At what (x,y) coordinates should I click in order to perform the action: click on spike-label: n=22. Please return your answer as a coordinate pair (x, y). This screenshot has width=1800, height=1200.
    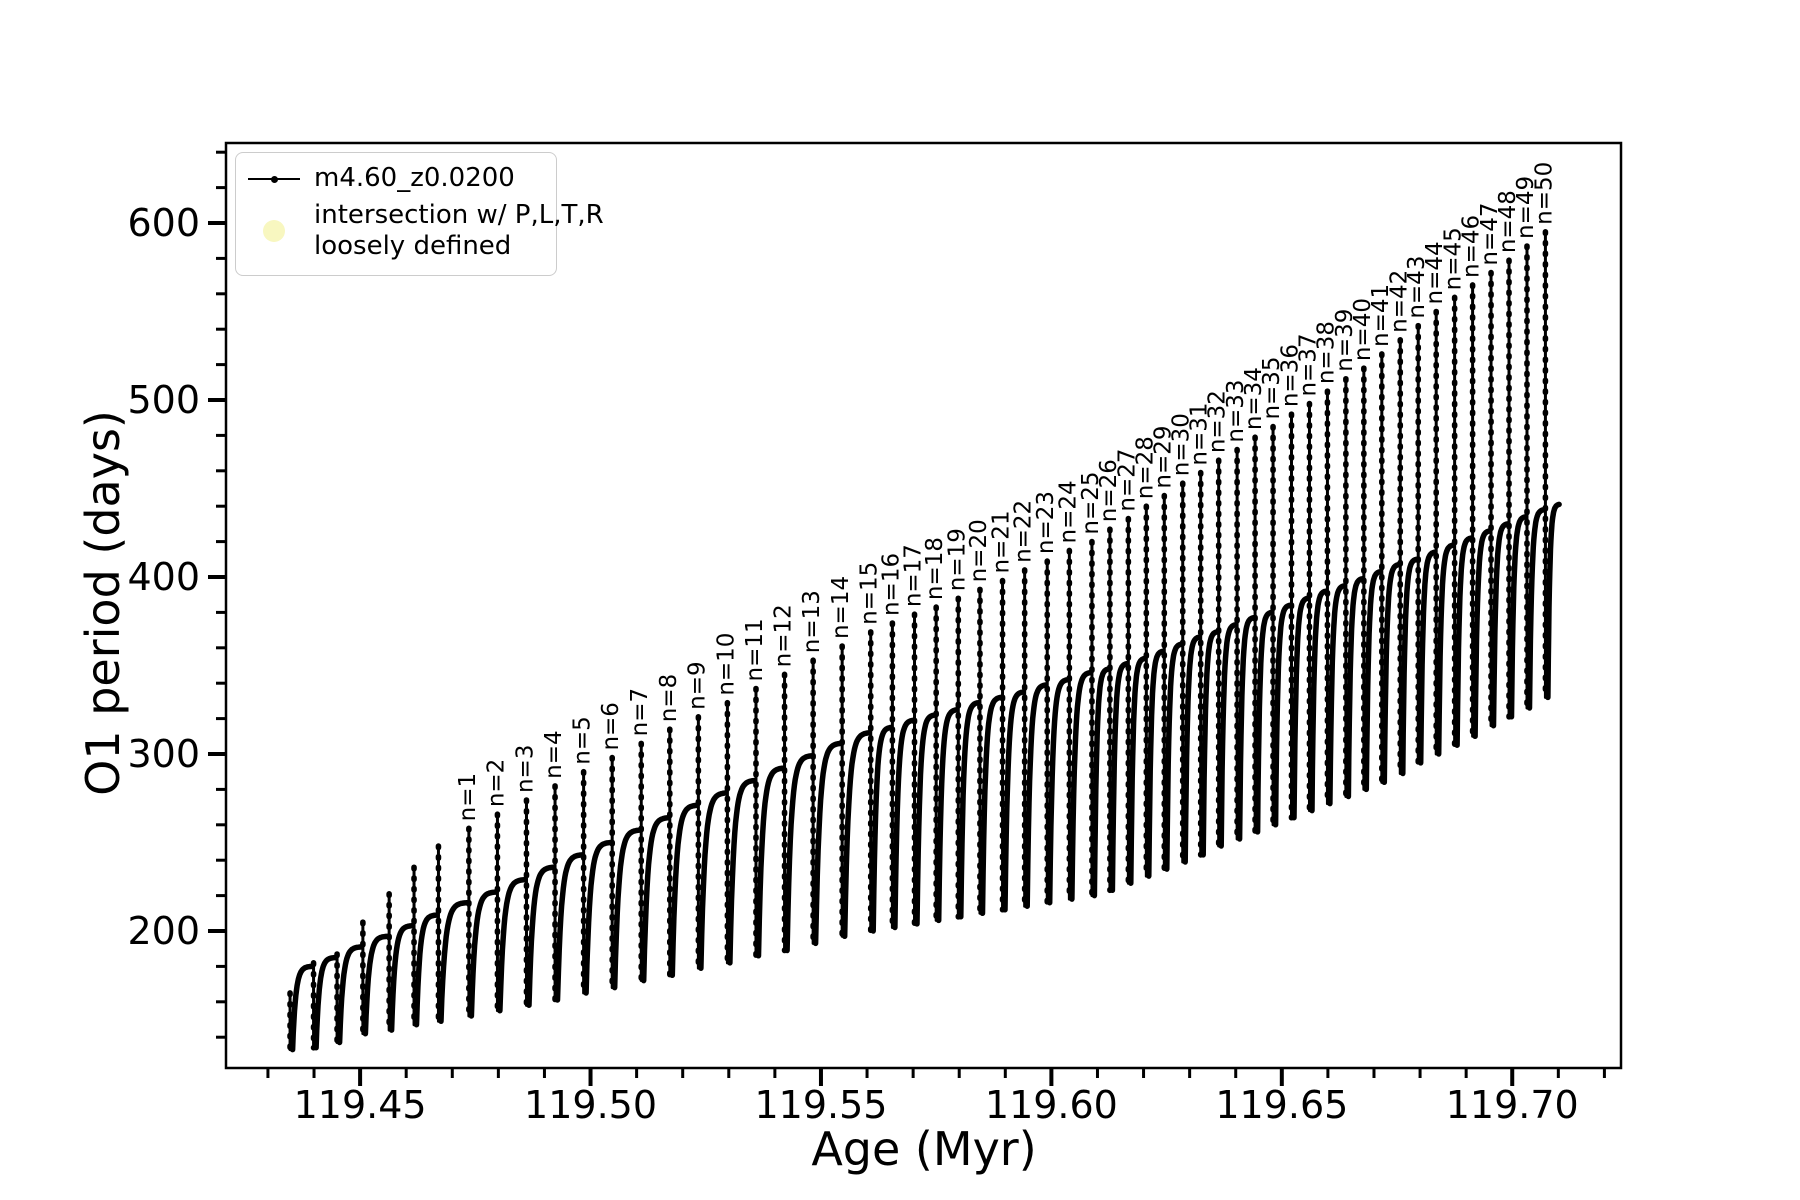
    Looking at the image, I should click on (1024, 531).